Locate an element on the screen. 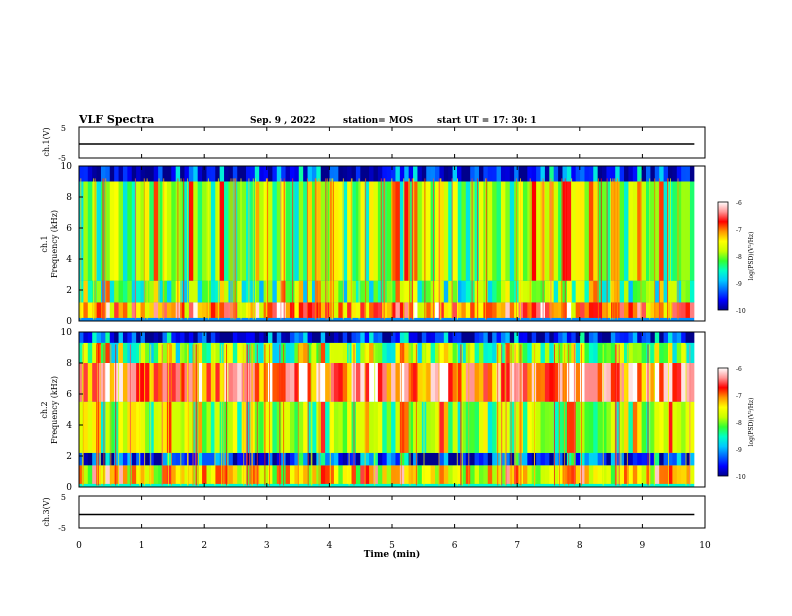 Image resolution: width=792 pixels, height=616 pixels. ytick-label: 2 is located at coordinates (69, 291).